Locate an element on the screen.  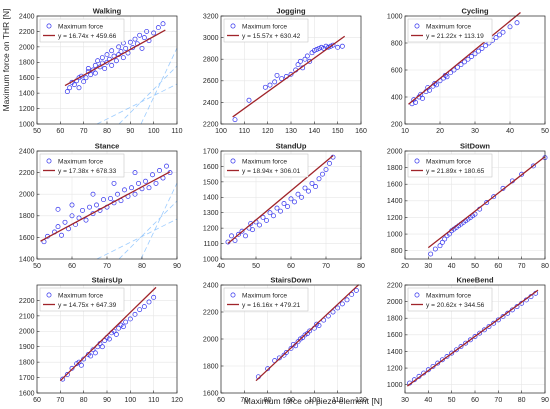
y-tick-label: 3000 is located at coordinates (211, 38).